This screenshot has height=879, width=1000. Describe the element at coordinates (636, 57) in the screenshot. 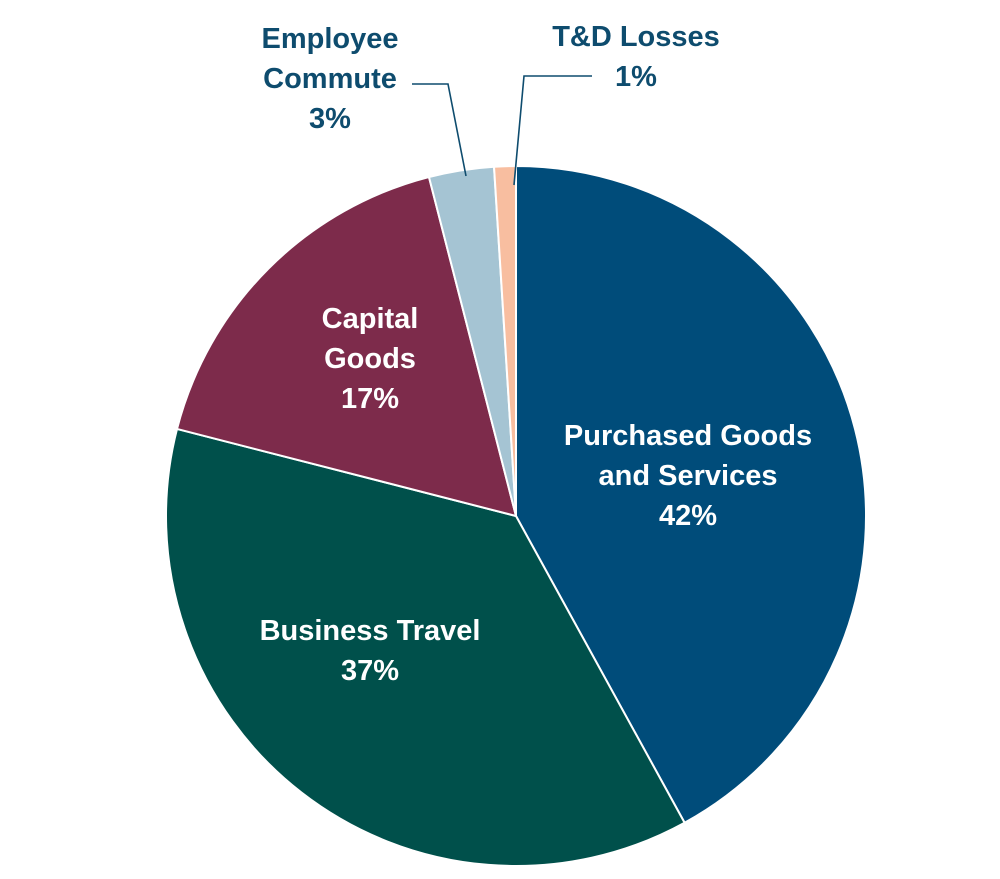

I see `slice-label-tandd-losses: T&D Losses 1%` at that location.